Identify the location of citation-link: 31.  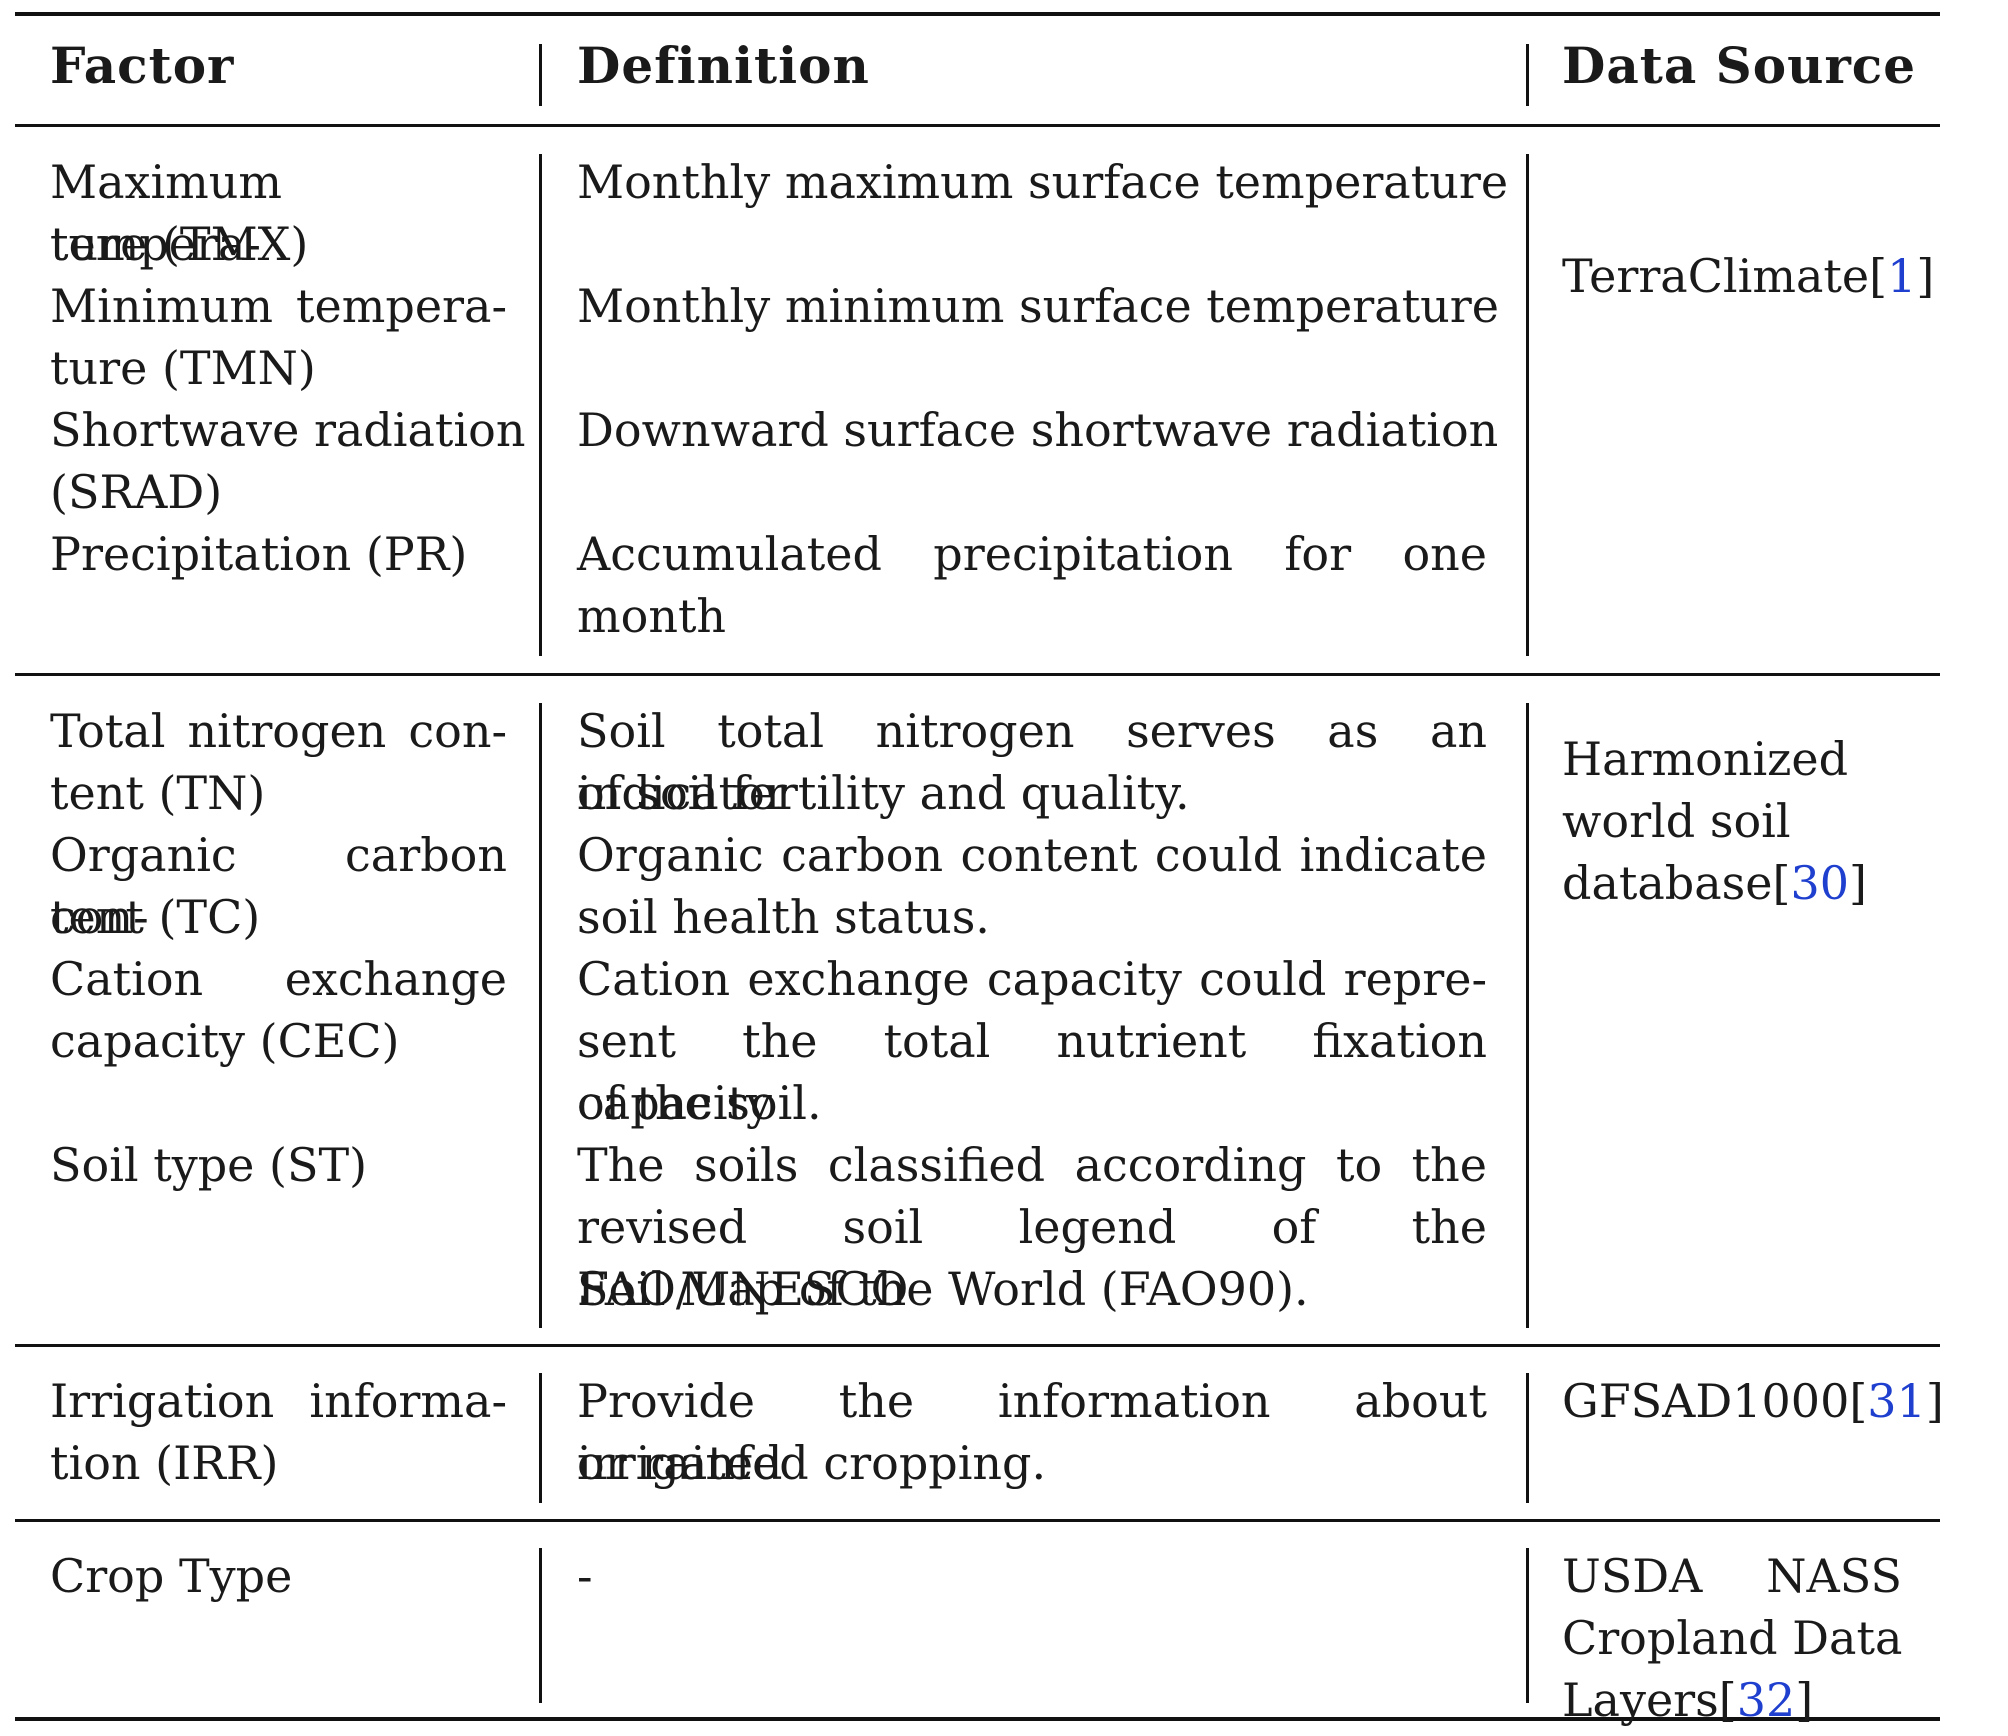
(1896, 1401).